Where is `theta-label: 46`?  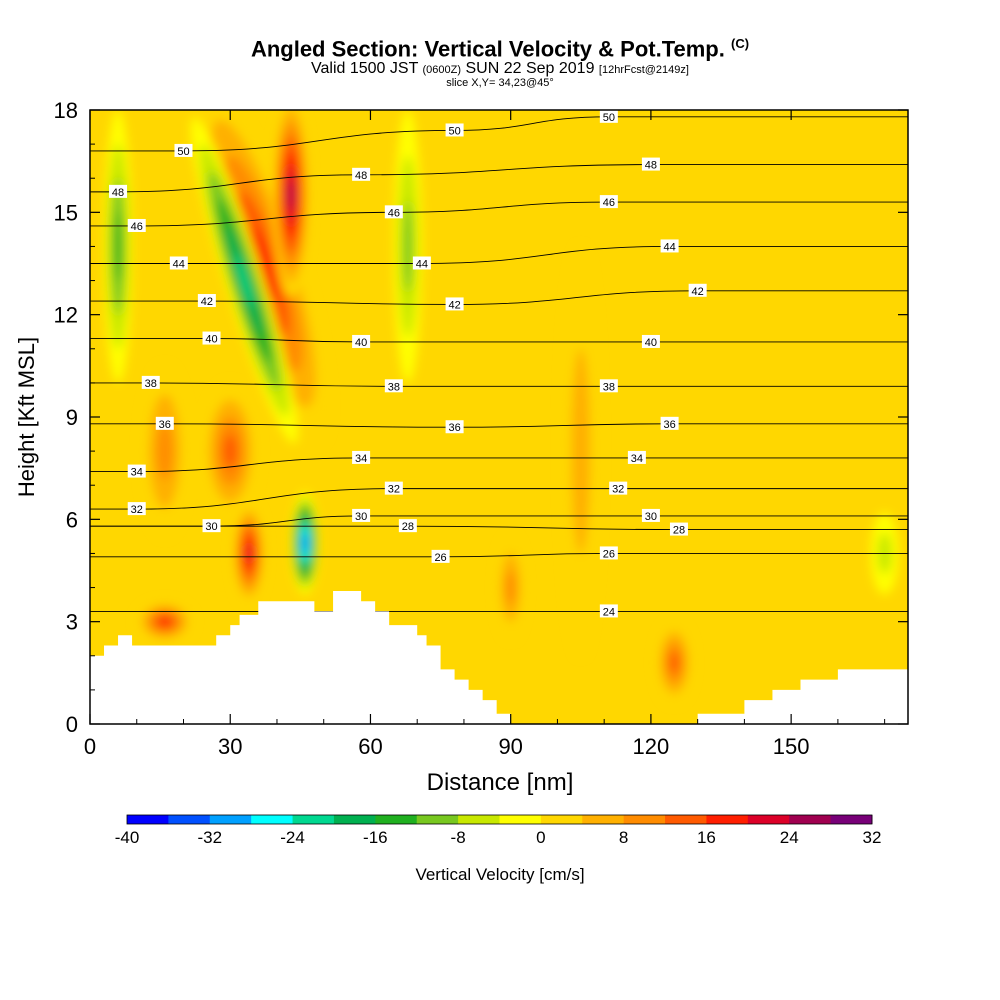
theta-label: 46 is located at coordinates (393, 212).